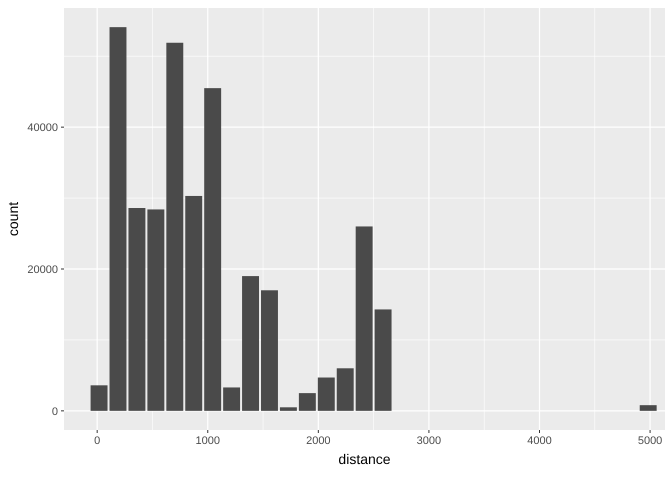 The image size is (672, 480). I want to click on y-tick-label: 0, so click(55, 412).